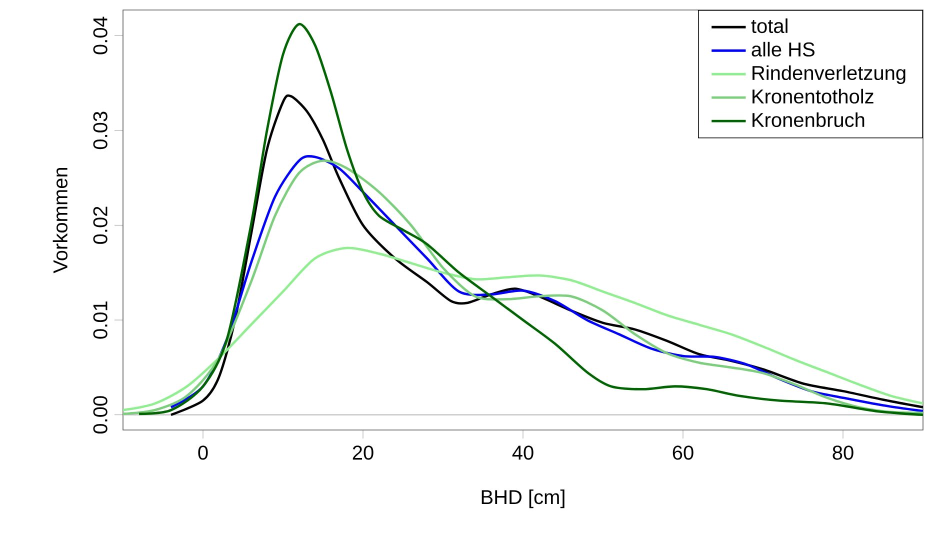  I want to click on y-tick-label: 0.02, so click(100, 225).